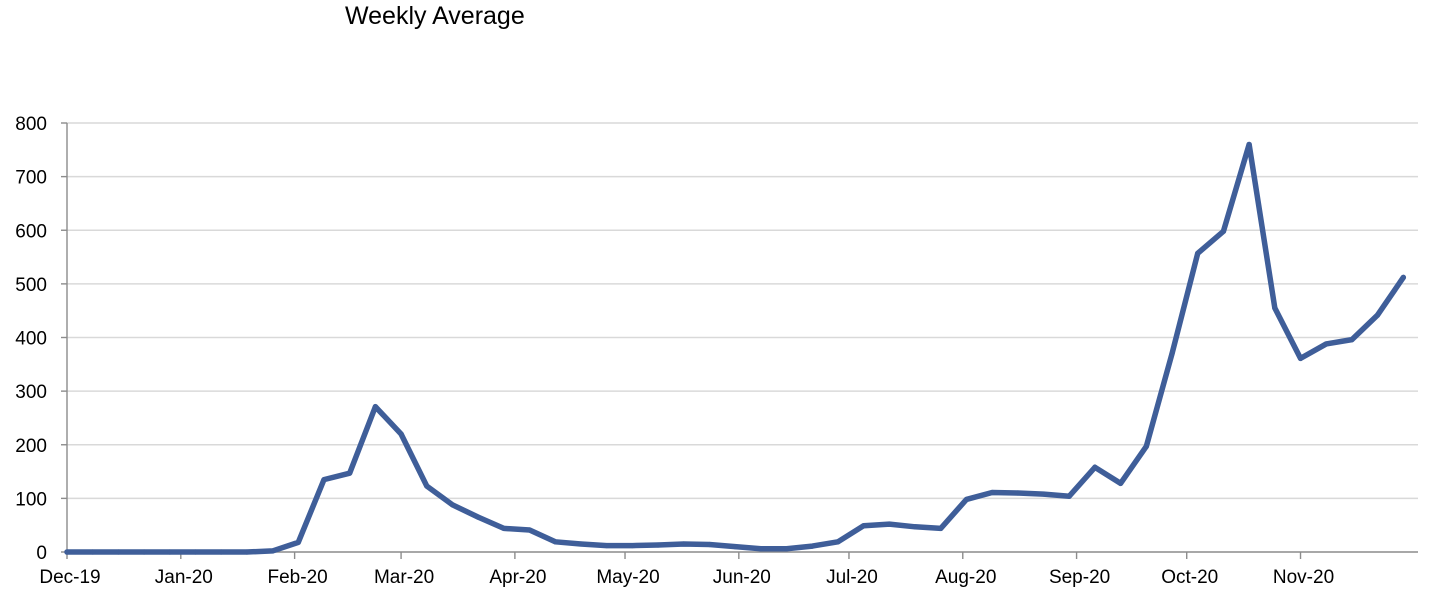 The image size is (1450, 612). What do you see at coordinates (852, 577) in the screenshot?
I see `x-tick-label: Jul-20` at bounding box center [852, 577].